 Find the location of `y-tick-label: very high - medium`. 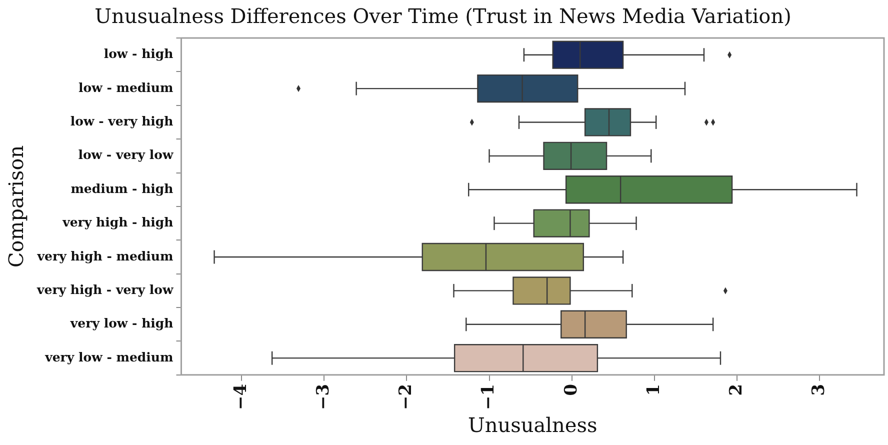

y-tick-label: very high - medium is located at coordinates (105, 256).